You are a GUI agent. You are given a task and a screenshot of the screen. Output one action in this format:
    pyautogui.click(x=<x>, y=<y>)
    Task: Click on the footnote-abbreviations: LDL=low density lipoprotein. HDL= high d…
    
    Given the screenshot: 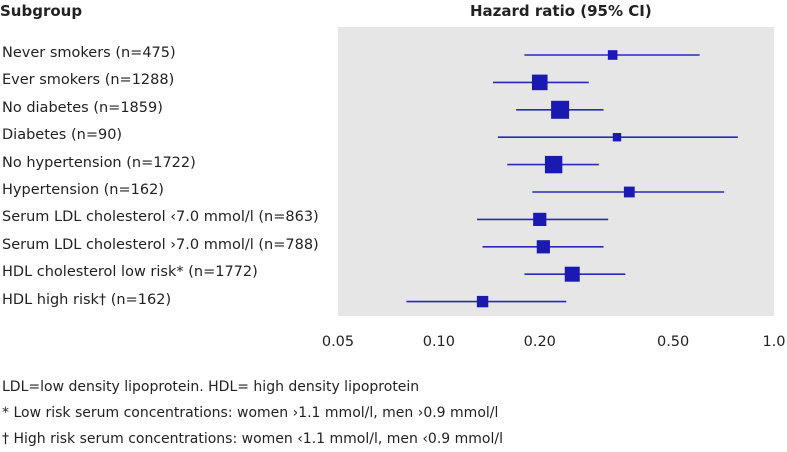 What is the action you would take?
    pyautogui.click(x=211, y=387)
    